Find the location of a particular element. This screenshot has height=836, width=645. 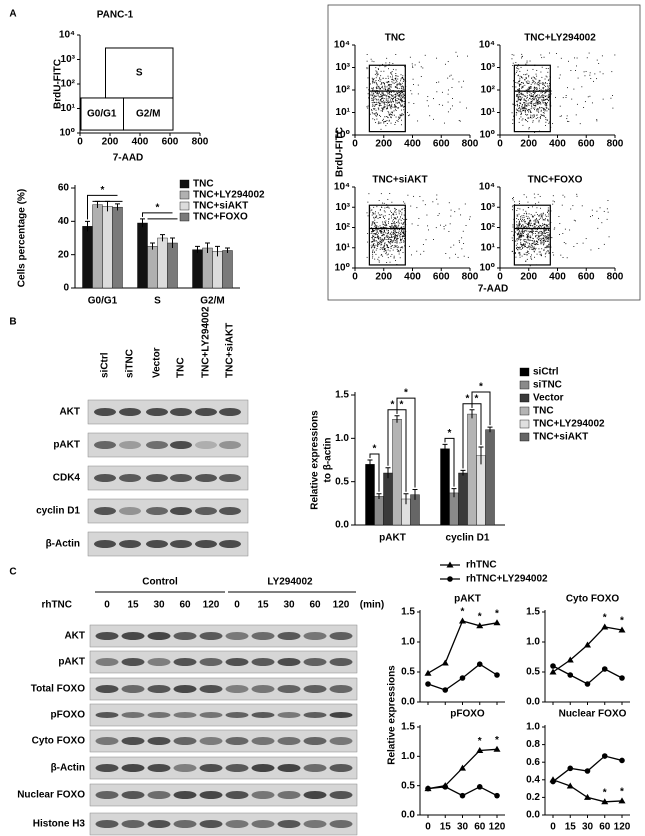

plot-title: TNC+siAKT is located at coordinates (399, 180).